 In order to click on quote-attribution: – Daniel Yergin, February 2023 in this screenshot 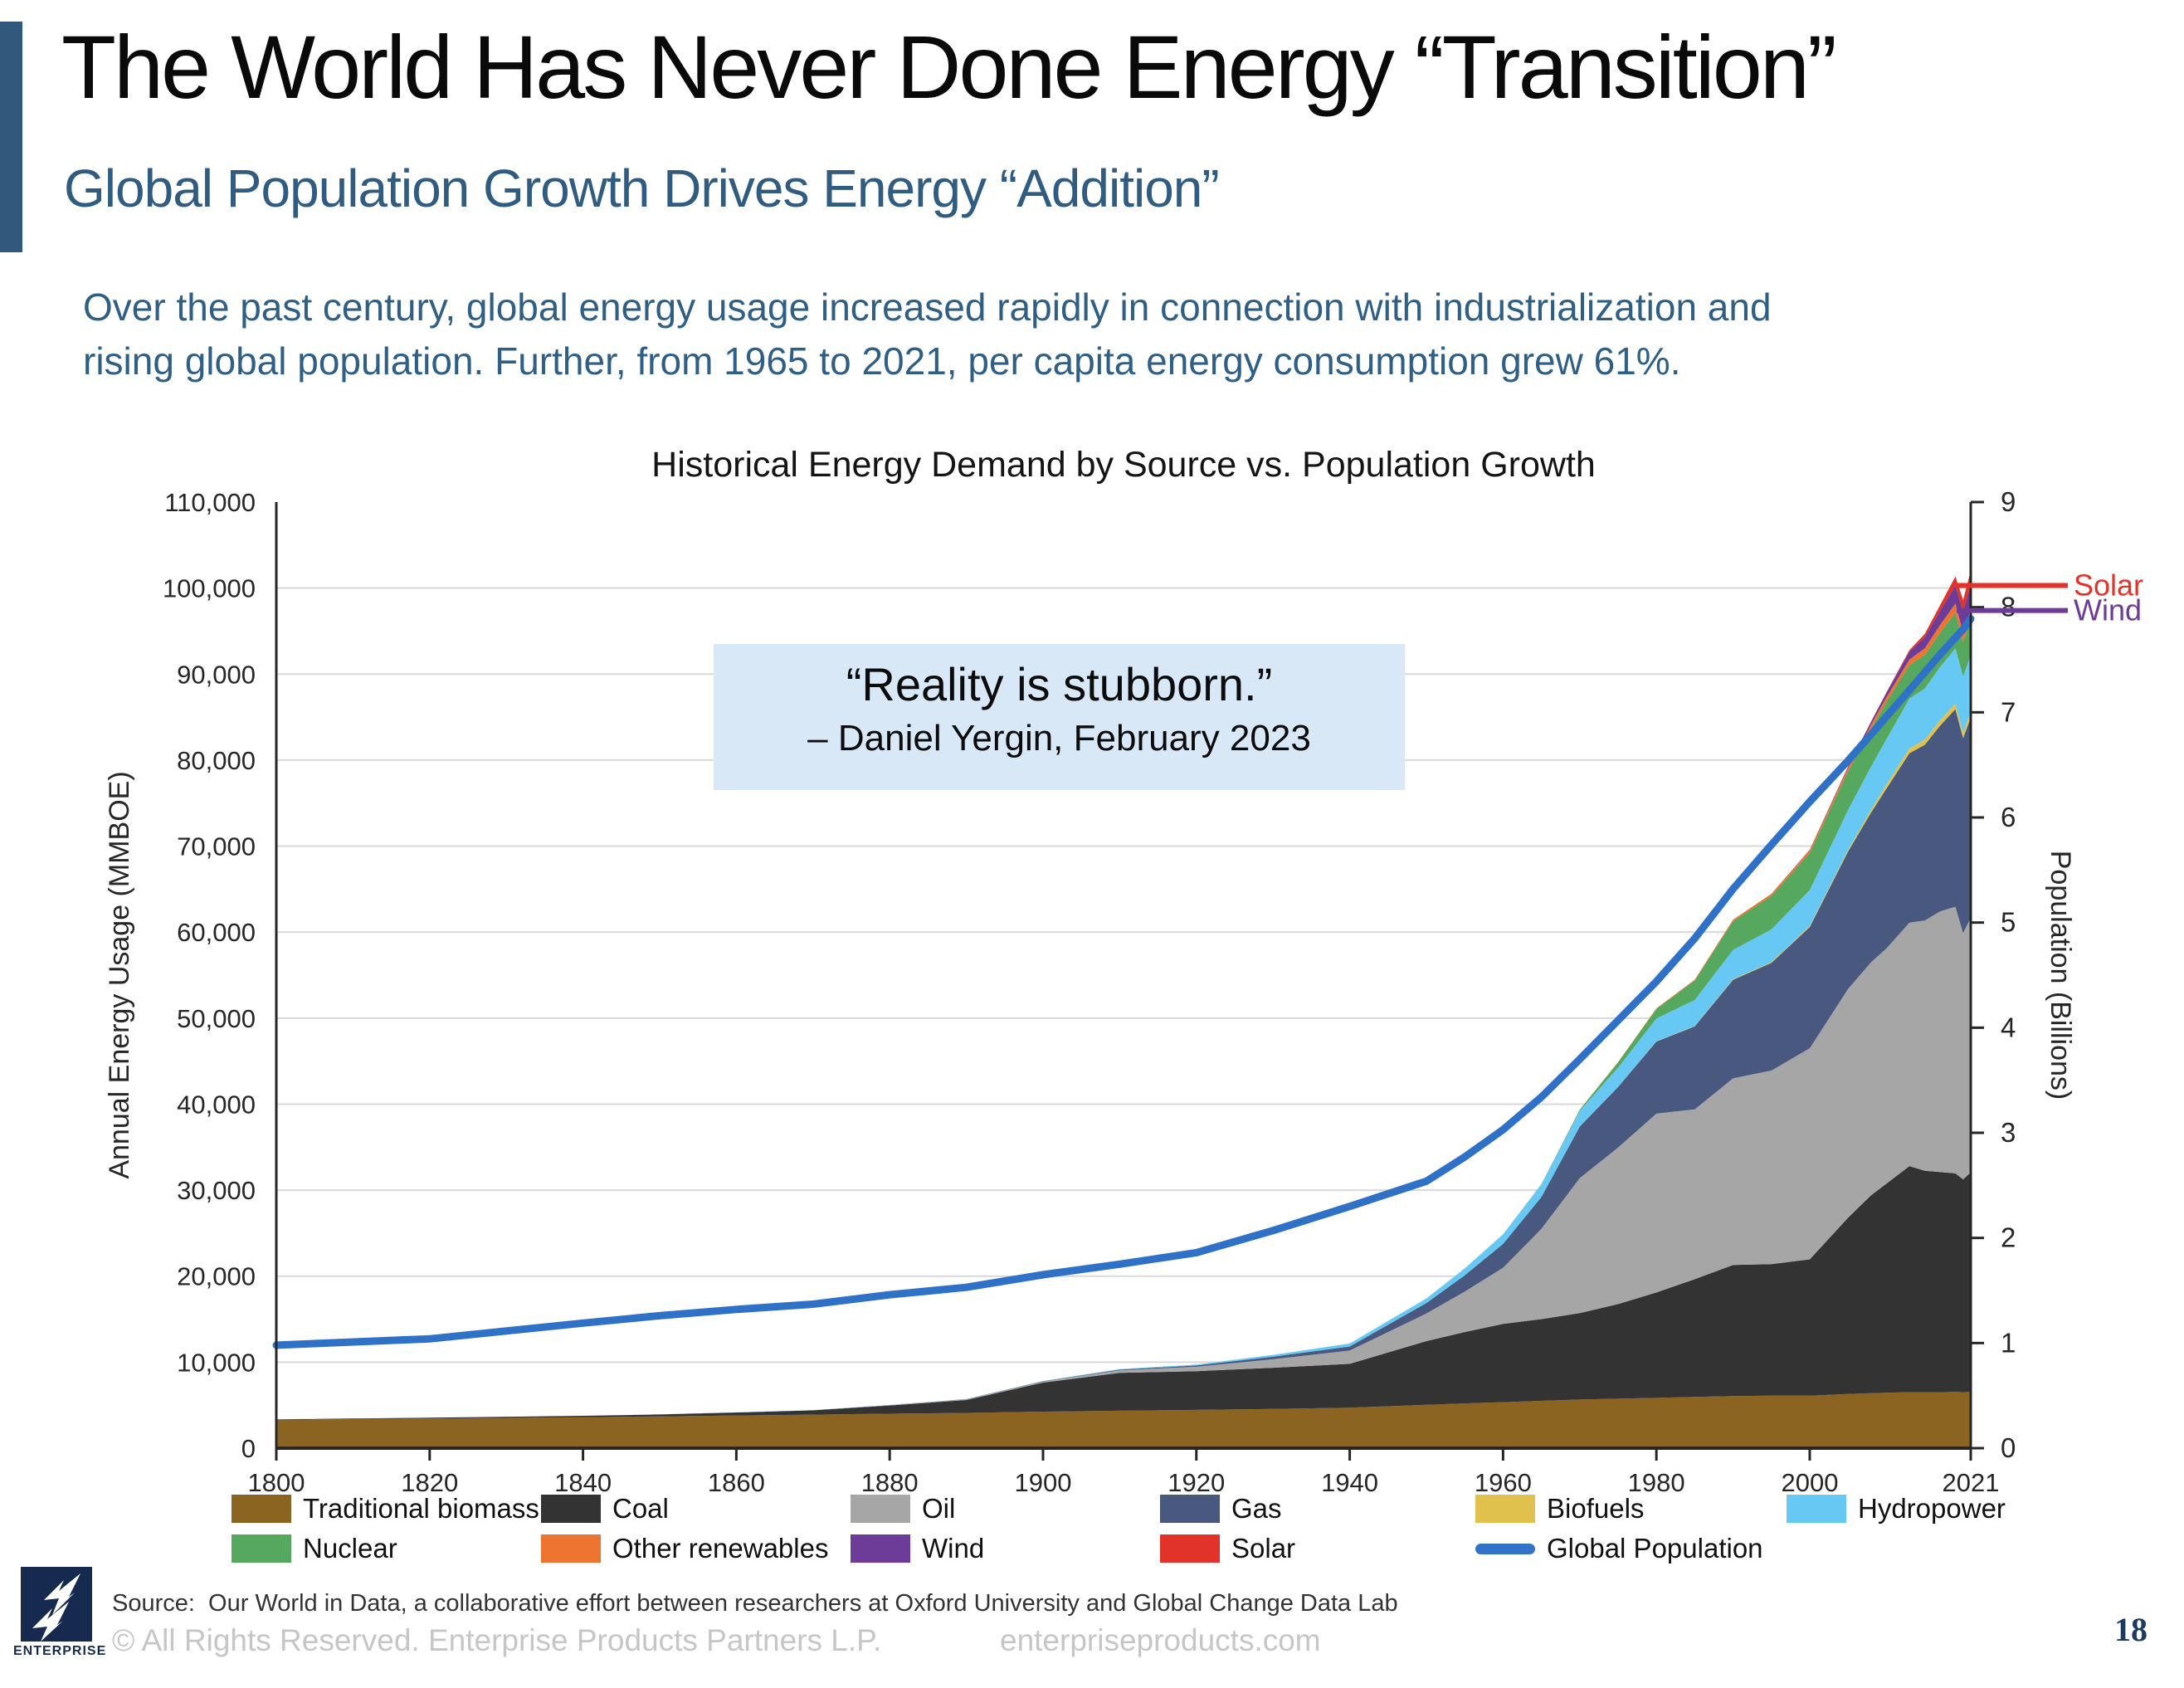, I will do `click(1059, 738)`.